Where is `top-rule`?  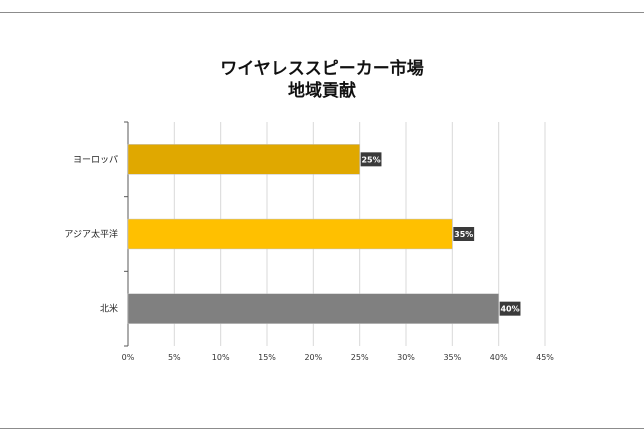
top-rule is located at coordinates (322, 12).